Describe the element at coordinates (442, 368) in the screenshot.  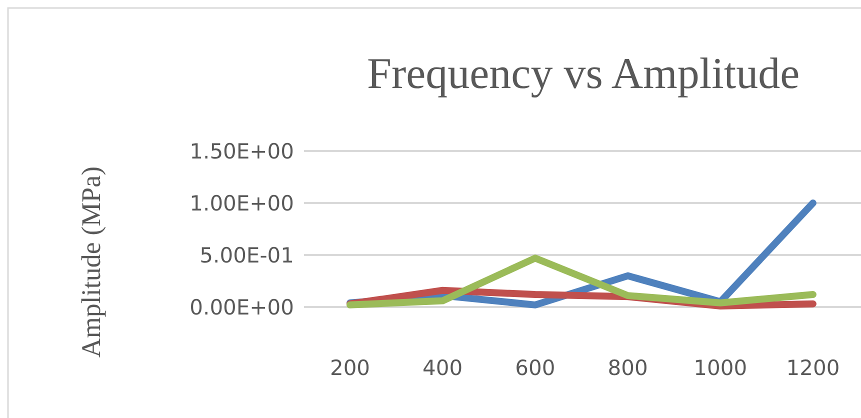
I see `x-tick-label: 400` at that location.